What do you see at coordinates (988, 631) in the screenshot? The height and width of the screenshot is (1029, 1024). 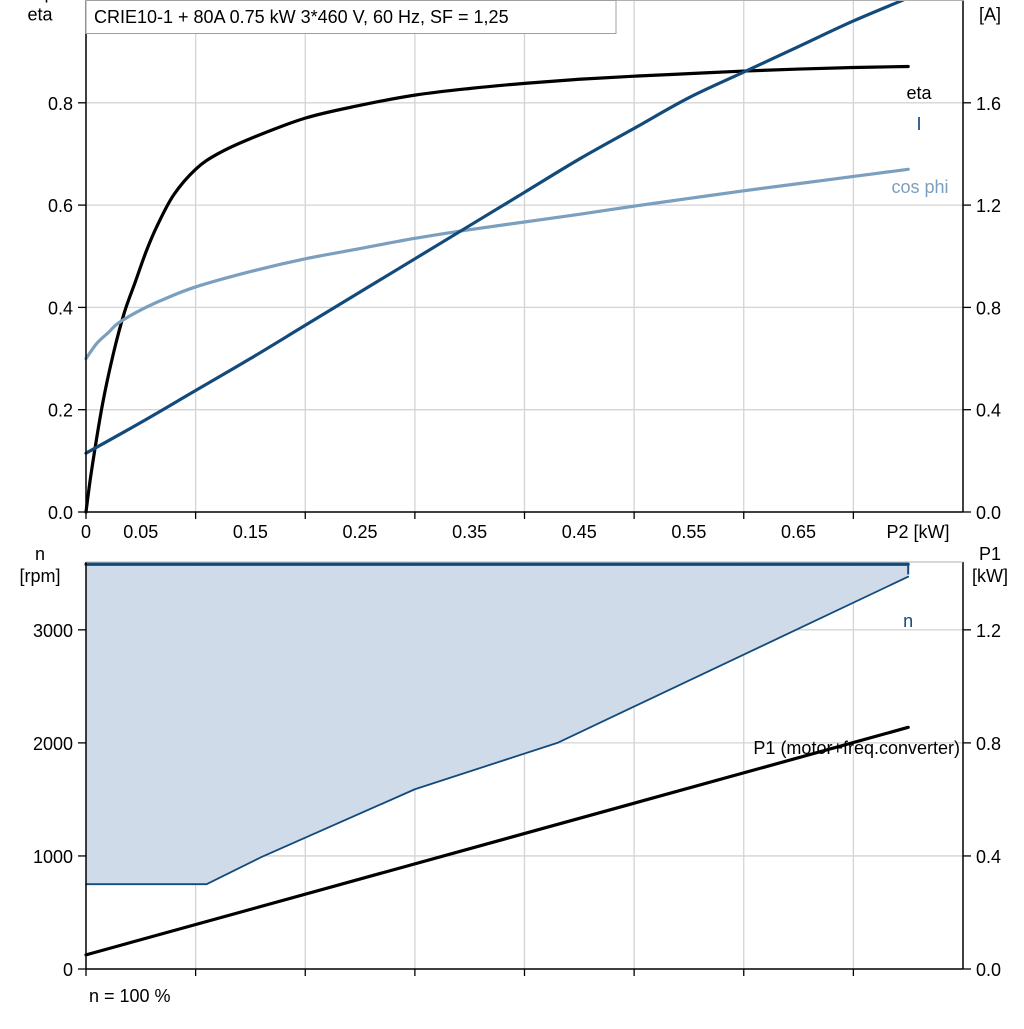 I see `panel2-right-tick-label: 1.2` at bounding box center [988, 631].